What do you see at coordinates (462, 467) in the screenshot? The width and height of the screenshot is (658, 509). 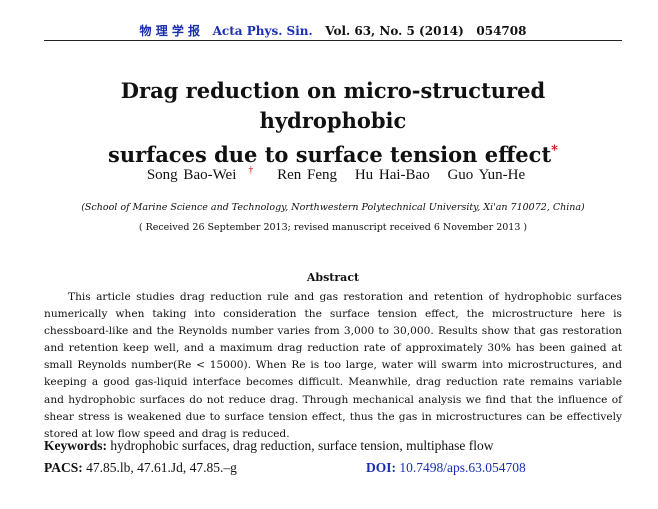 I see `doi-link: 10.7498/aps.63.054708` at bounding box center [462, 467].